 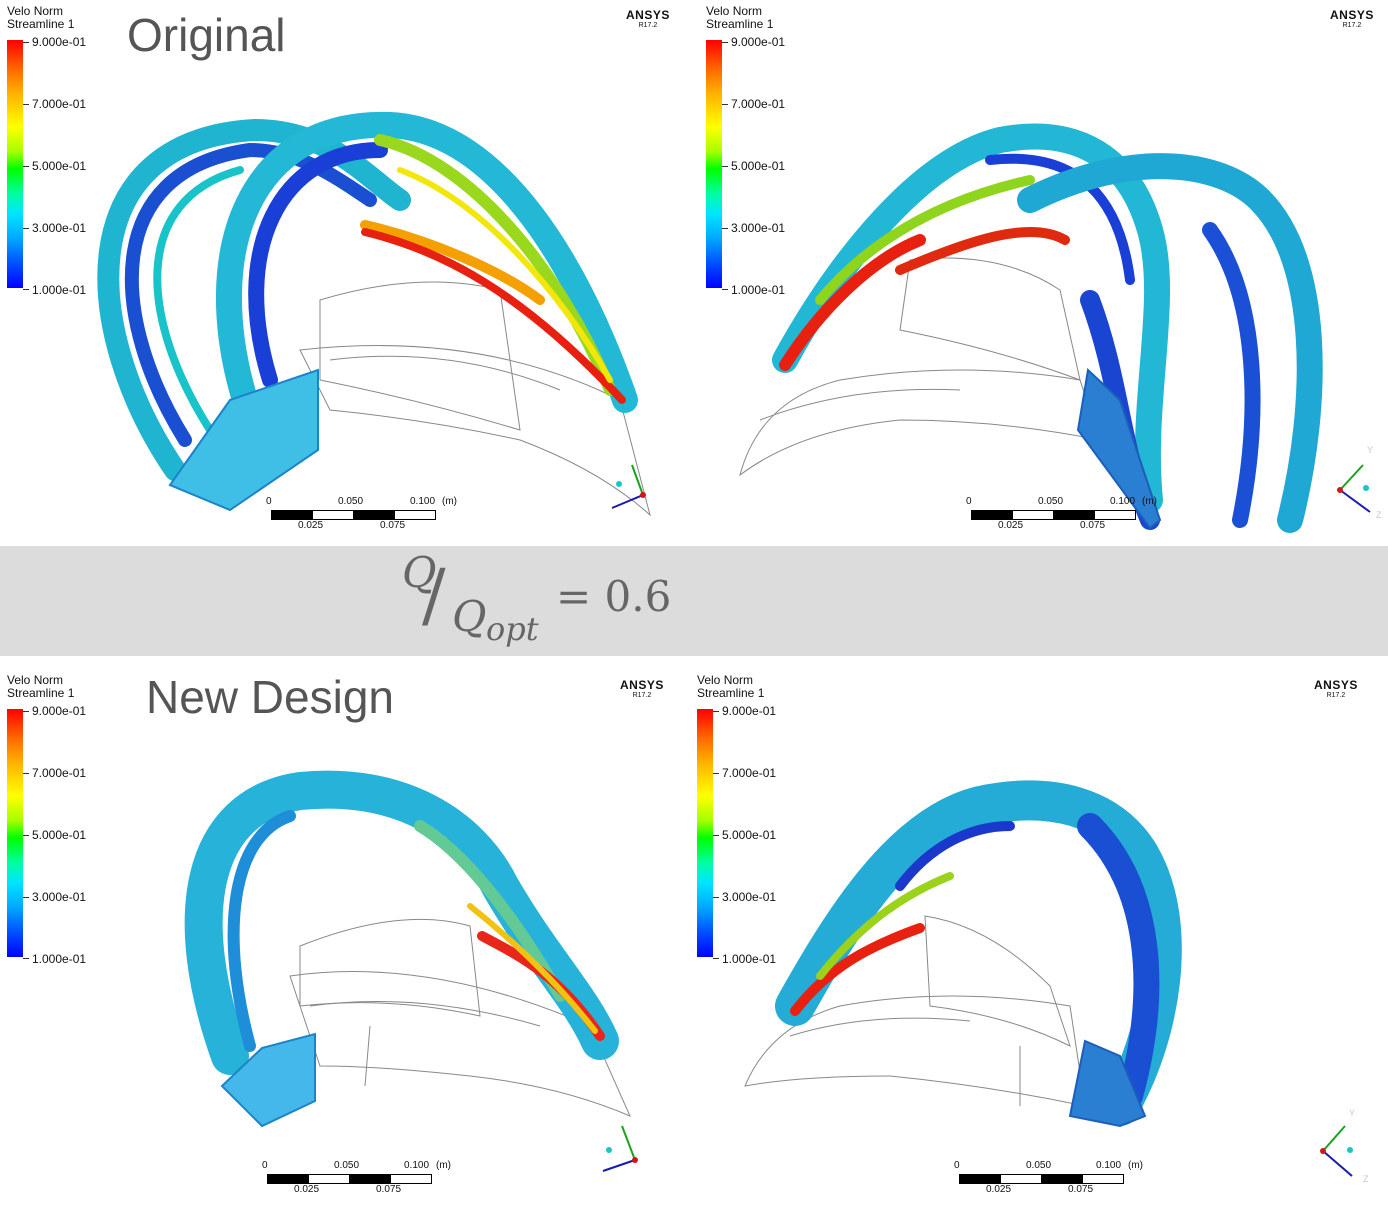 I want to click on panel-heading: Original, so click(x=206, y=35).